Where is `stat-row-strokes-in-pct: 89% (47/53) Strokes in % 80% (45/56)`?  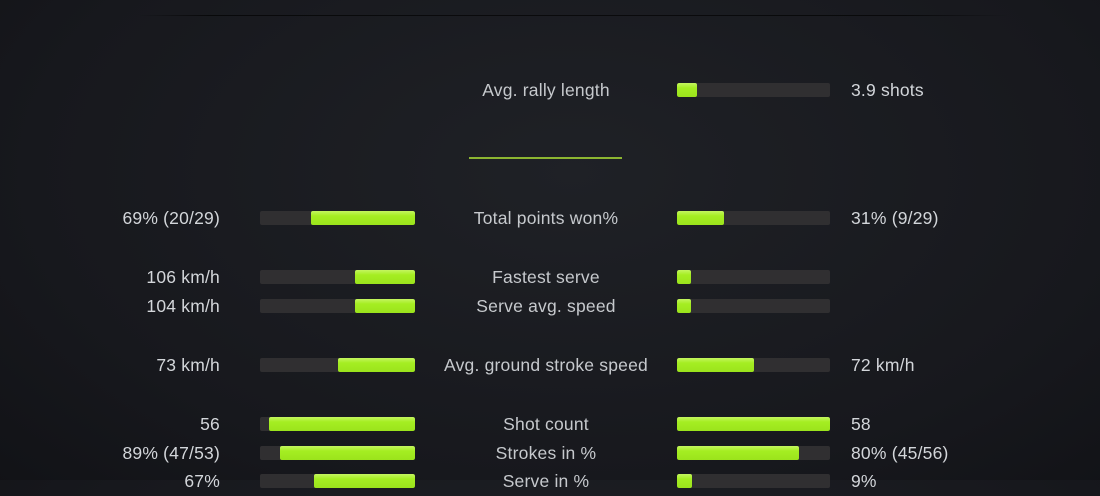 stat-row-strokes-in-pct: 89% (47/53) Strokes in % 80% (45/56) is located at coordinates (550, 453).